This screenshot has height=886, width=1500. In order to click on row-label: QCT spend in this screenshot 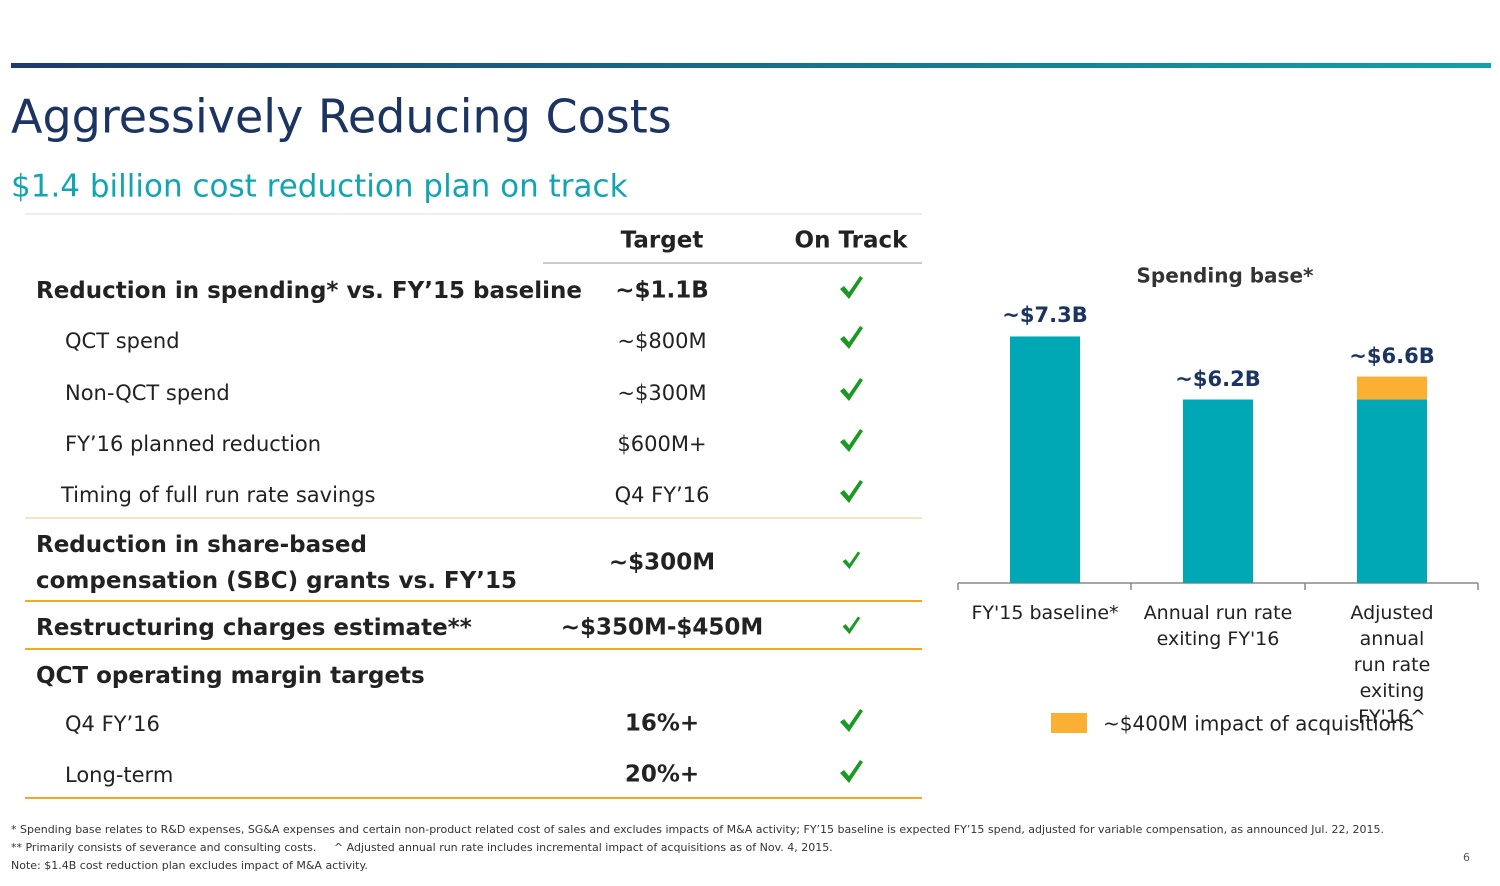, I will do `click(122, 341)`.